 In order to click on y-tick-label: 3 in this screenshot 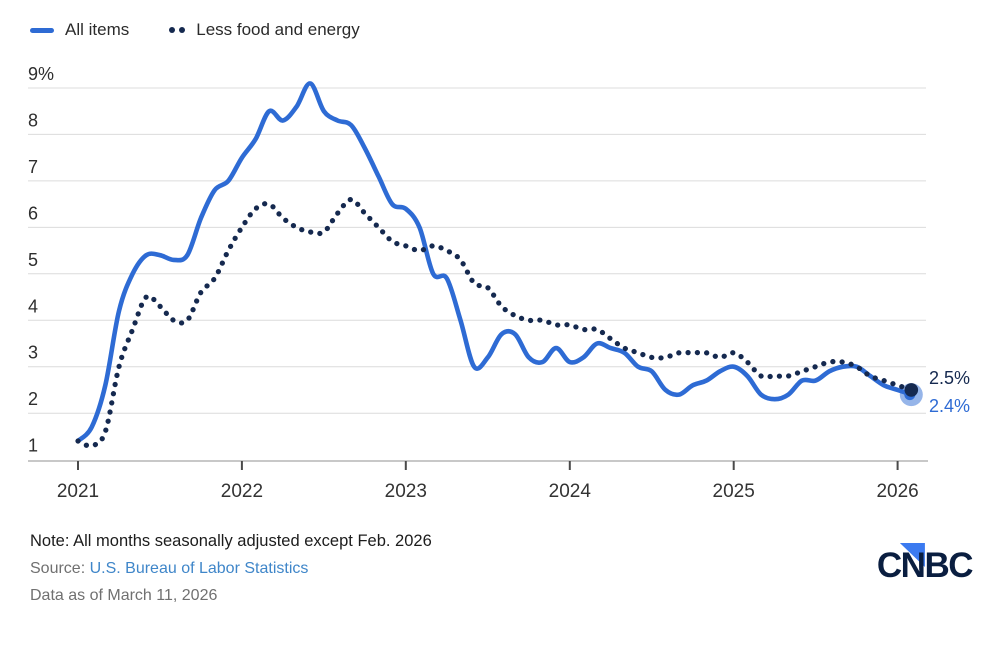, I will do `click(33, 353)`.